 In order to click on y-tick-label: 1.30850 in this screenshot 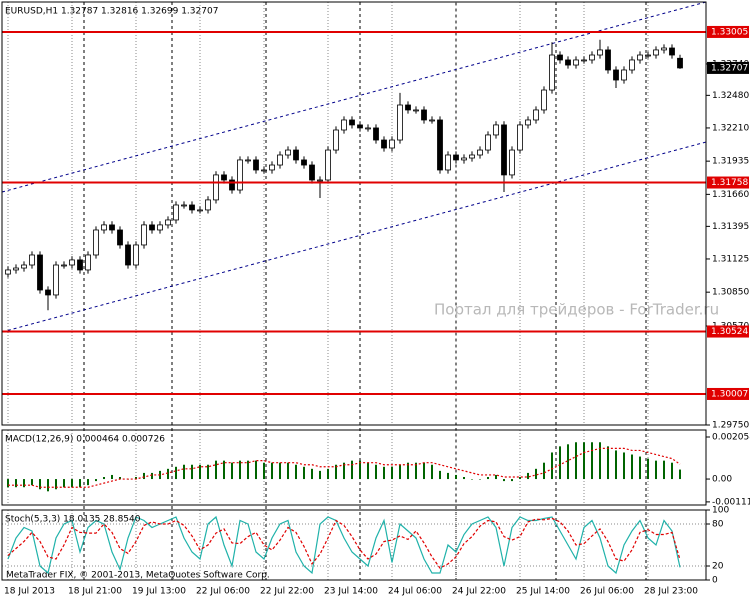, I will do `click(730, 293)`.